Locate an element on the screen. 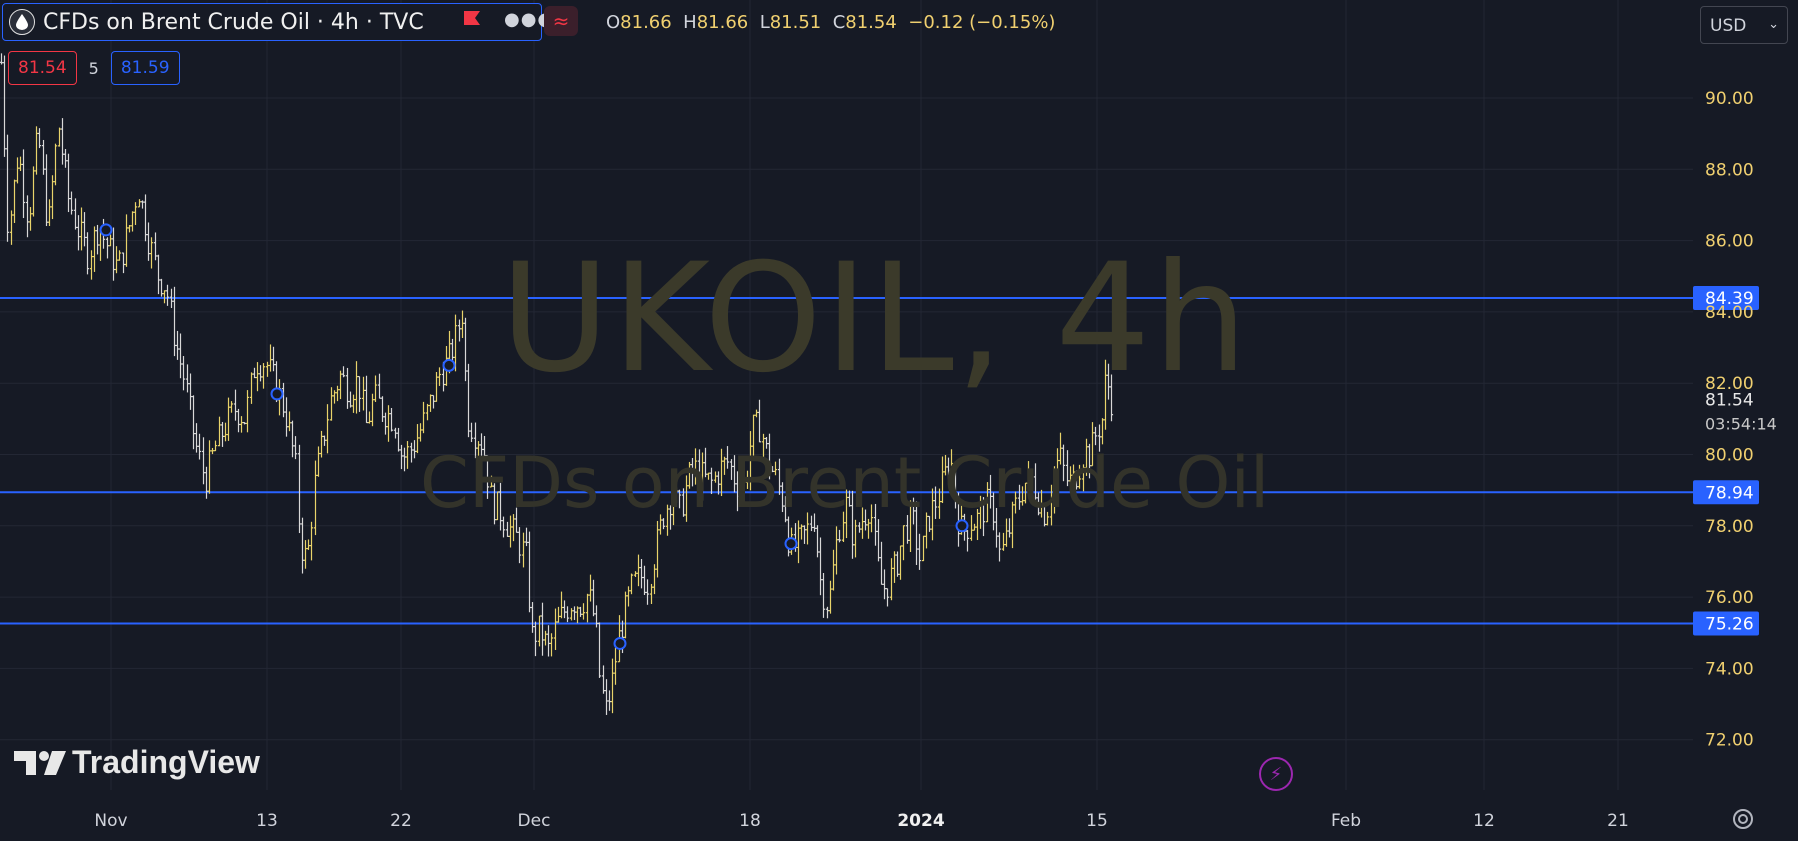 Image resolution: width=1798 pixels, height=841 pixels. wave-icon: ≈ is located at coordinates (561, 21).